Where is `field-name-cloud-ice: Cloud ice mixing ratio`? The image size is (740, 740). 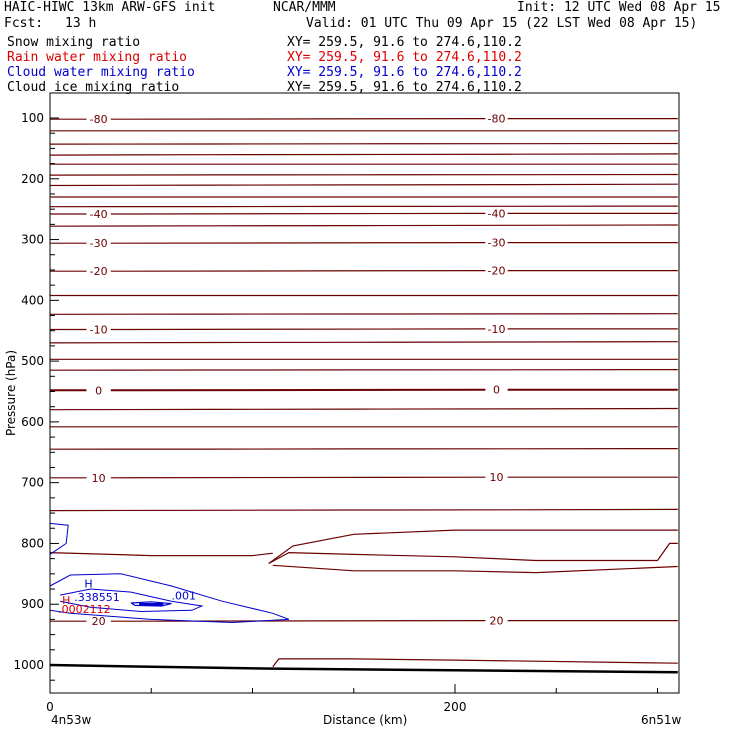 field-name-cloud-ice: Cloud ice mixing ratio is located at coordinates (93, 87).